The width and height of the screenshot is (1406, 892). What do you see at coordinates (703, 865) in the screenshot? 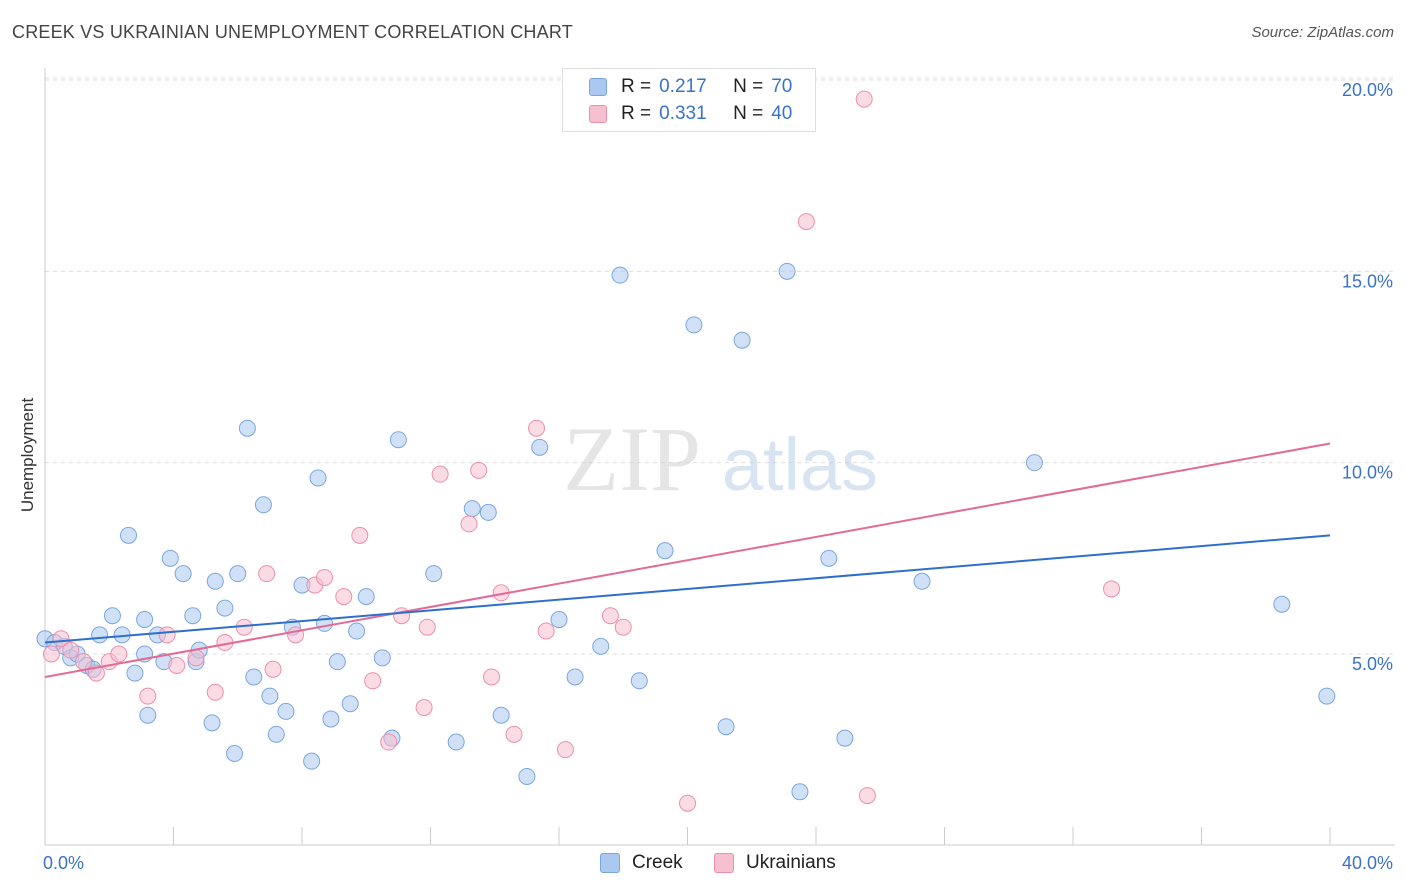
I see `series-legend: Creek Ukrainians` at bounding box center [703, 865].